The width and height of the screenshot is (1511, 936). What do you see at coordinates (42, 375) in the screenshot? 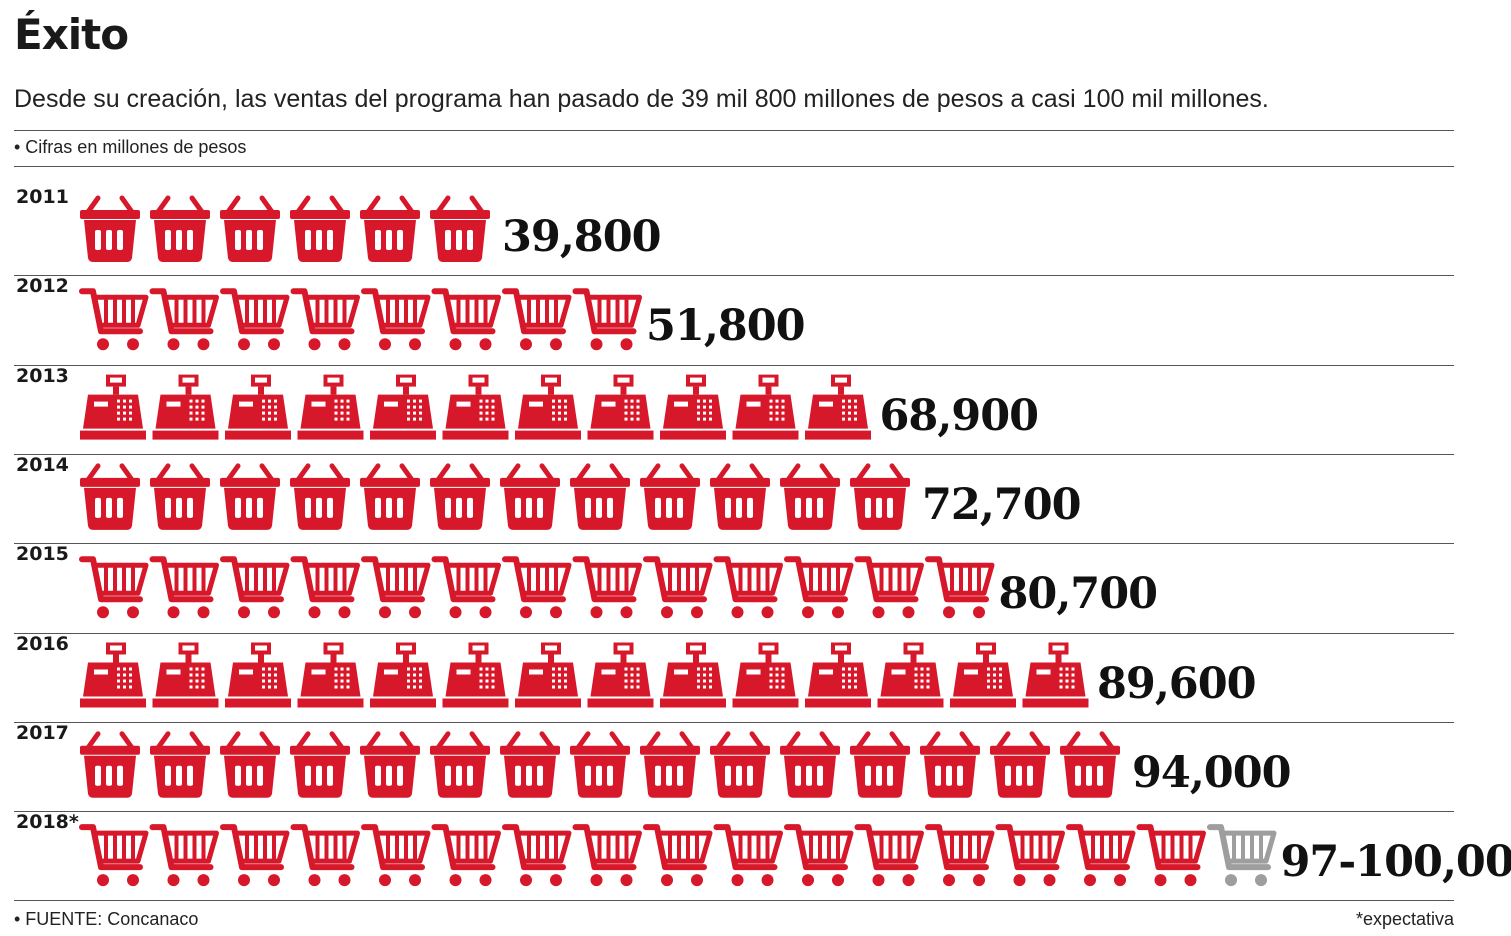
I see `year-label: 2013` at bounding box center [42, 375].